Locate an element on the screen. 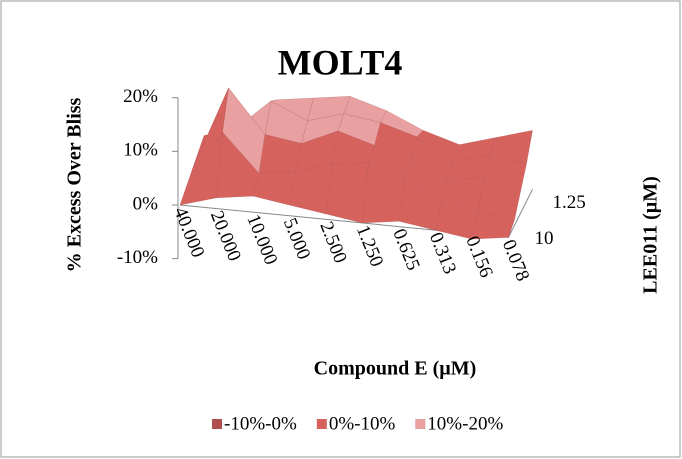 The height and width of the screenshot is (459, 682). depth-tick-label: 10 is located at coordinates (544, 238).